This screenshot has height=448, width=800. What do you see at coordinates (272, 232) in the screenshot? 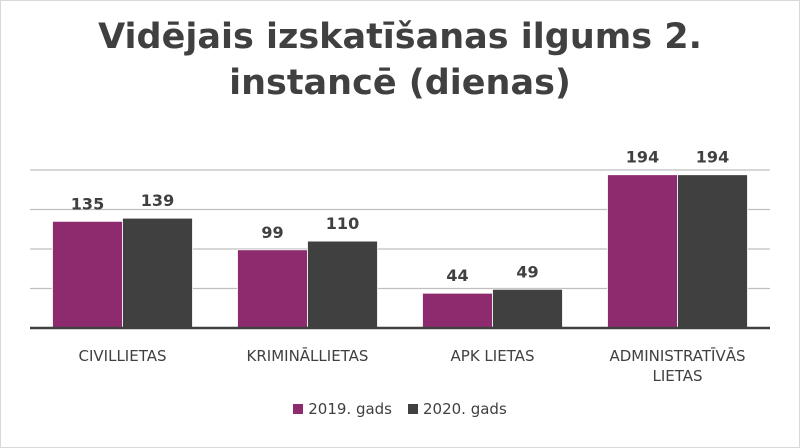
I see `data-label: 99` at bounding box center [272, 232].